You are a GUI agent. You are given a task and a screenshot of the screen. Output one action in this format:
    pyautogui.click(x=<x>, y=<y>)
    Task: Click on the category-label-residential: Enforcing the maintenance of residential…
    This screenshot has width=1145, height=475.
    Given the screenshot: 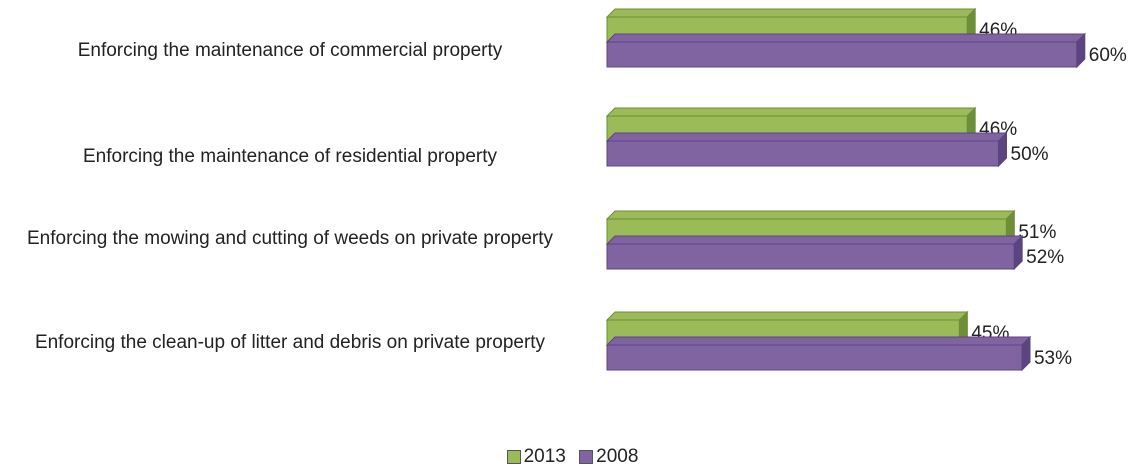 What is the action you would take?
    pyautogui.click(x=290, y=156)
    